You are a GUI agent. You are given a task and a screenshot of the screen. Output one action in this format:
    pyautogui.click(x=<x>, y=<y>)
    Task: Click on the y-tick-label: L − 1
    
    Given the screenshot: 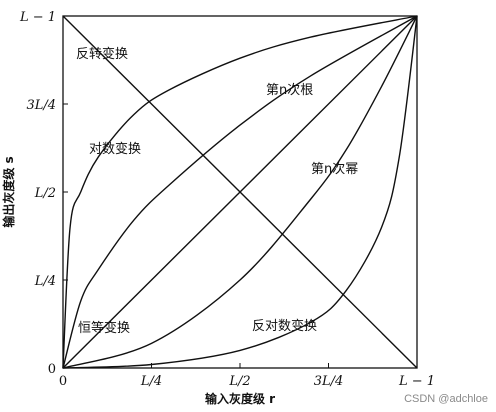 What is the action you would take?
    pyautogui.click(x=37, y=17)
    